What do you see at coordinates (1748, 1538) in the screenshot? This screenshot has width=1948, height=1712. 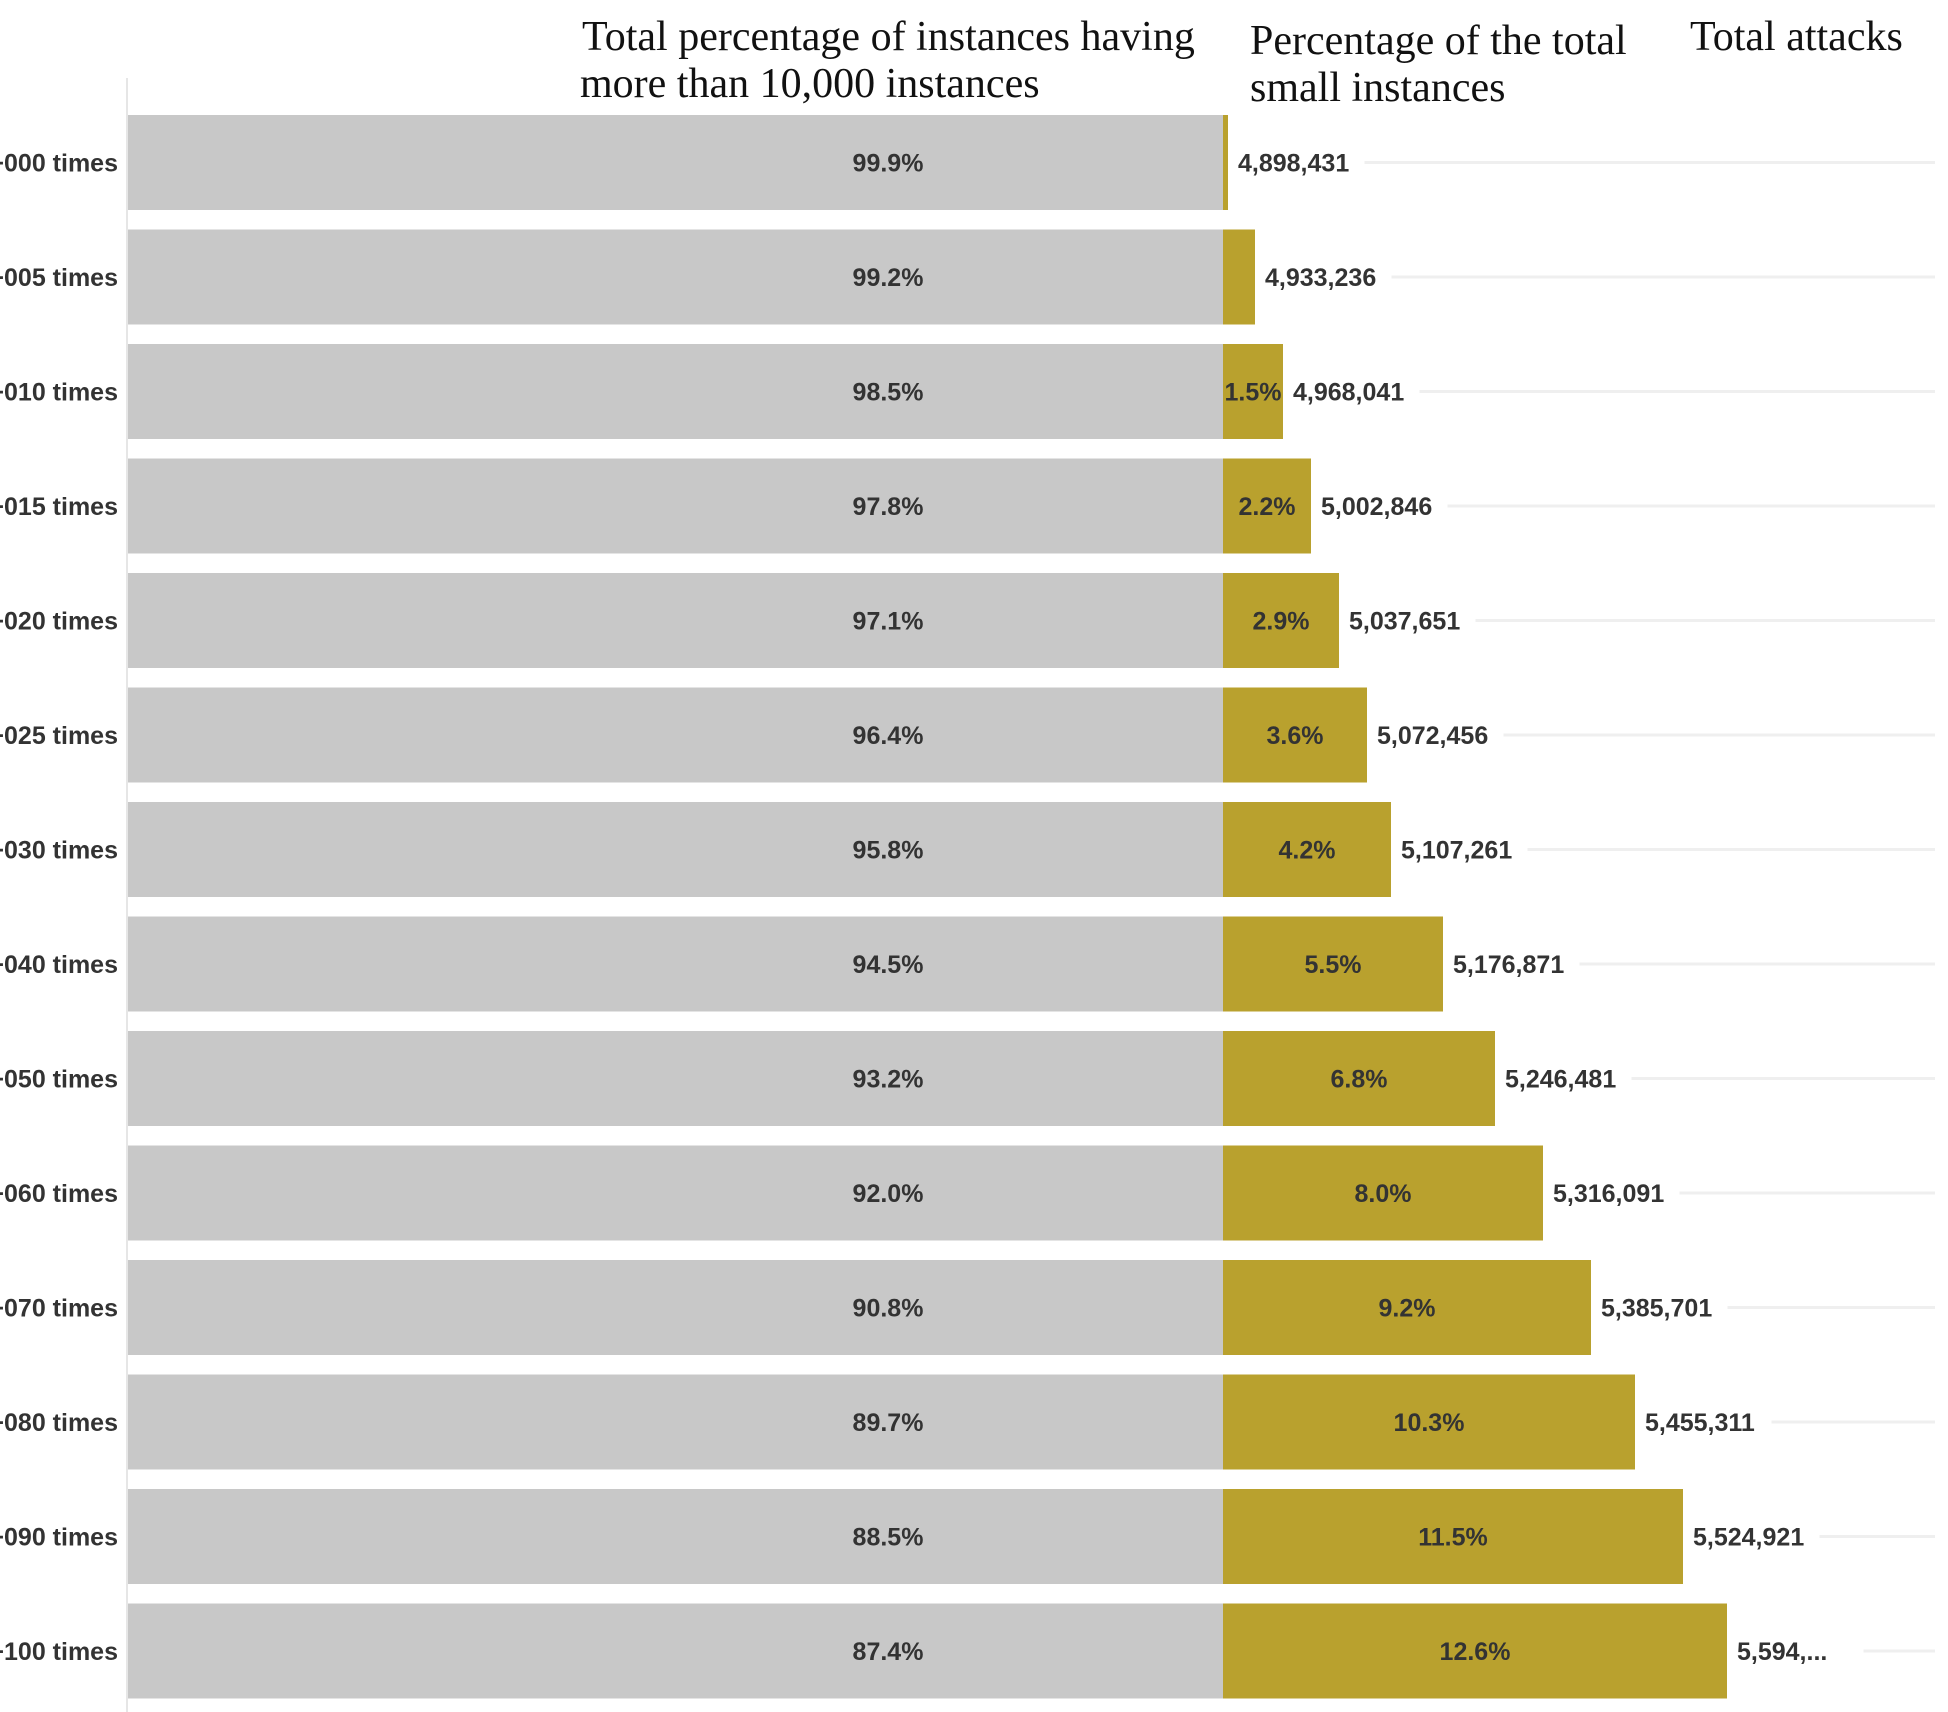 I see `total-attacks-label: 5,524,921` at bounding box center [1748, 1538].